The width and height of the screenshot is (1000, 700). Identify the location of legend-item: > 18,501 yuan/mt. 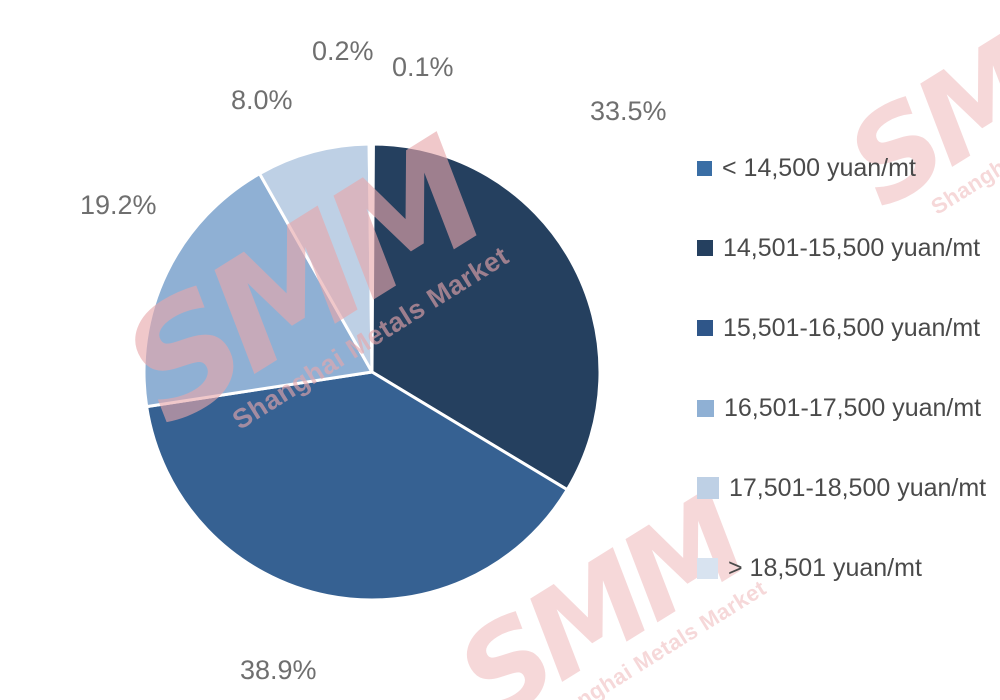
(847, 568).